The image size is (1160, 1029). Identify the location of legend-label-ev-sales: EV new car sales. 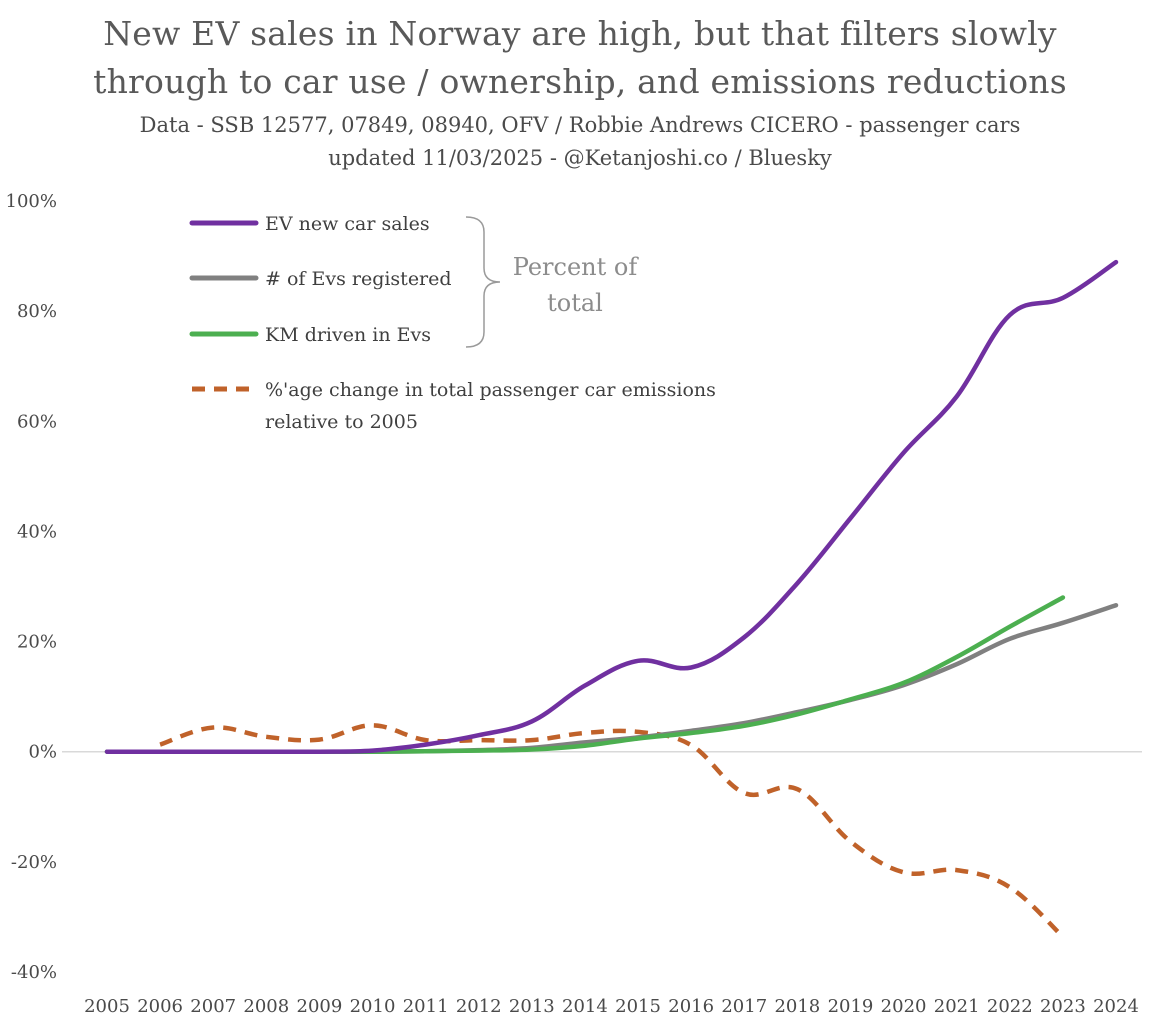
(347, 224).